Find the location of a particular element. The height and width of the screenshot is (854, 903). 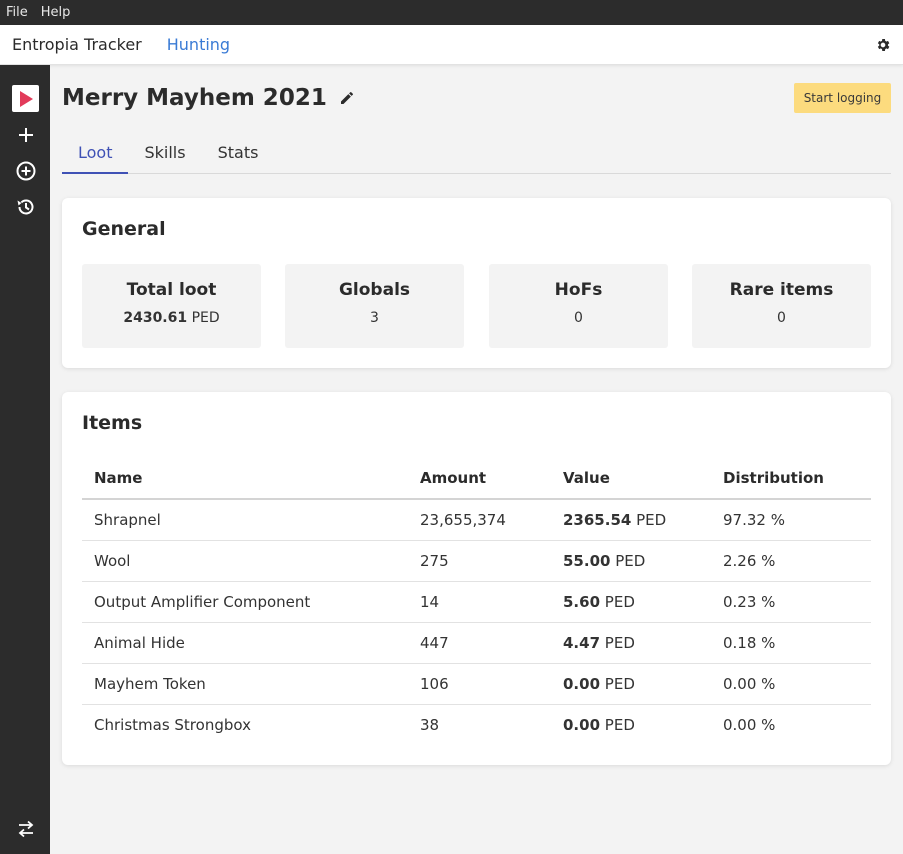

cell-amount: 38 is located at coordinates (430, 724).